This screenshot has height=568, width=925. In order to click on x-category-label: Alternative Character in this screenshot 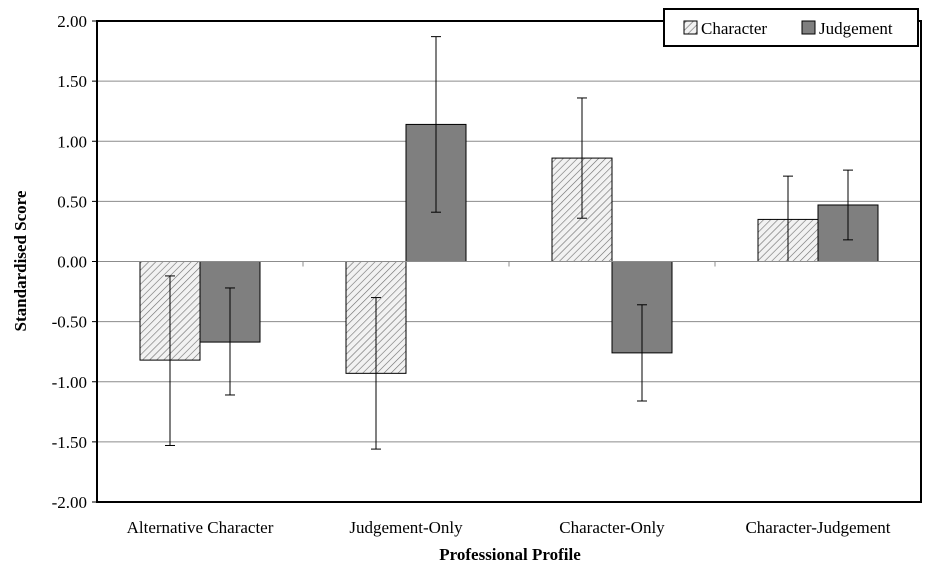, I will do `click(200, 527)`.